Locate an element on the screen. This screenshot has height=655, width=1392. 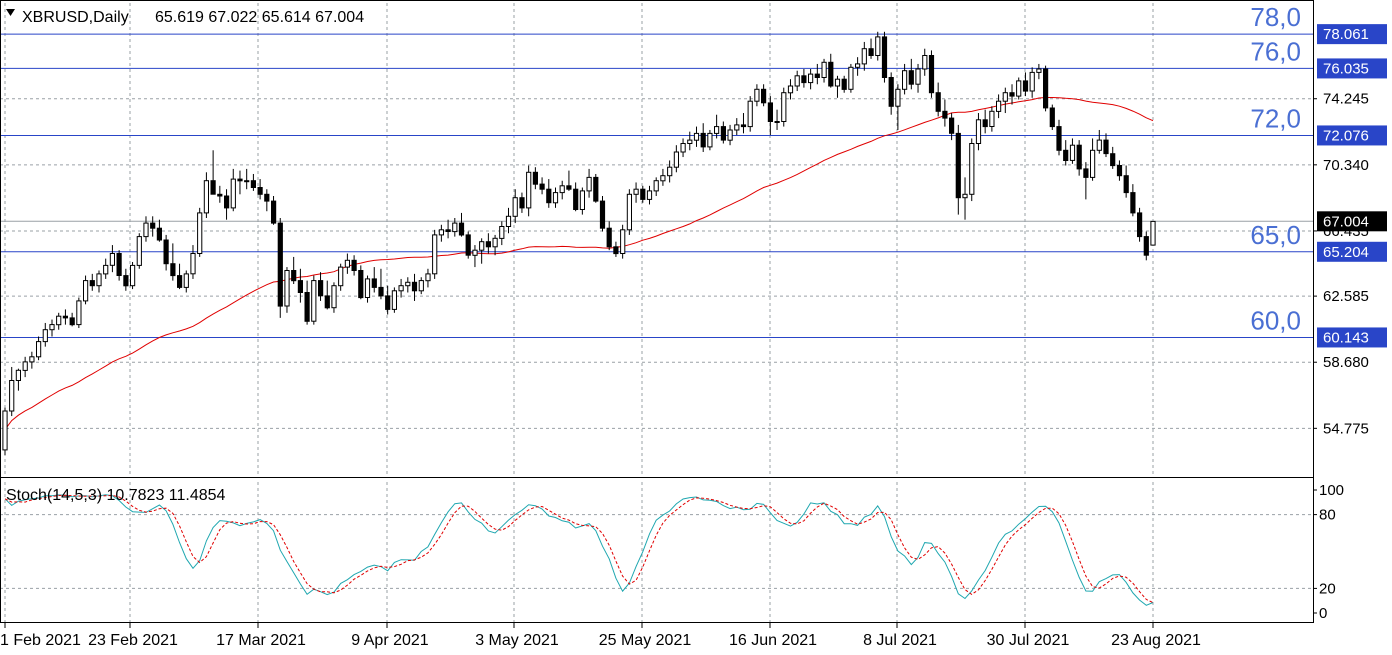
y-tick-label: 74.245 is located at coordinates (1346, 99).